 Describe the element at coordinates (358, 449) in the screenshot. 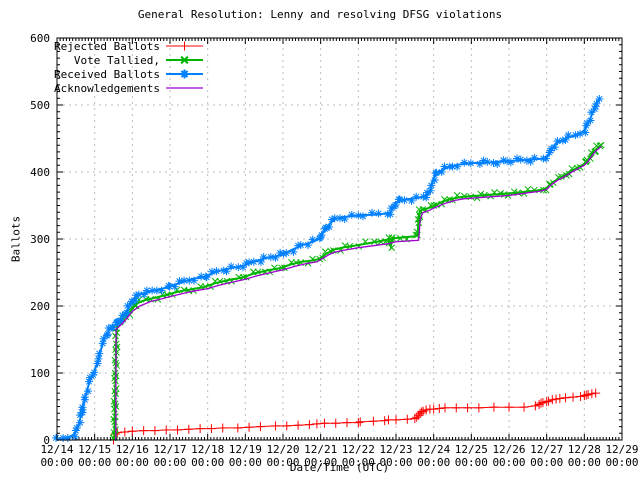

I see `svg-text: 12/22` at that location.